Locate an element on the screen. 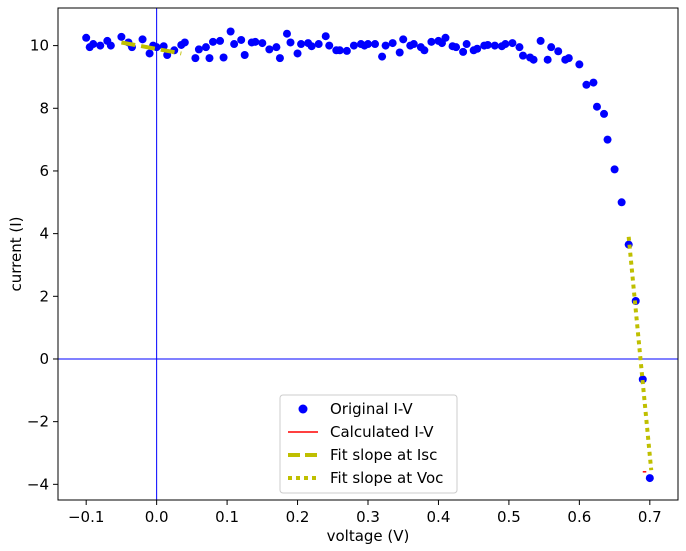  y-tick-label: 10 is located at coordinates (39, 46).